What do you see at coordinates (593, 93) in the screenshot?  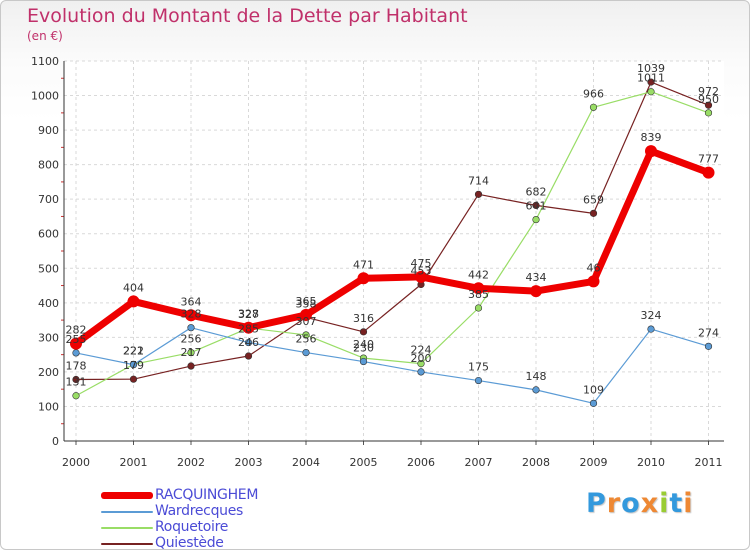 I see `data-label: 966` at bounding box center [593, 93].